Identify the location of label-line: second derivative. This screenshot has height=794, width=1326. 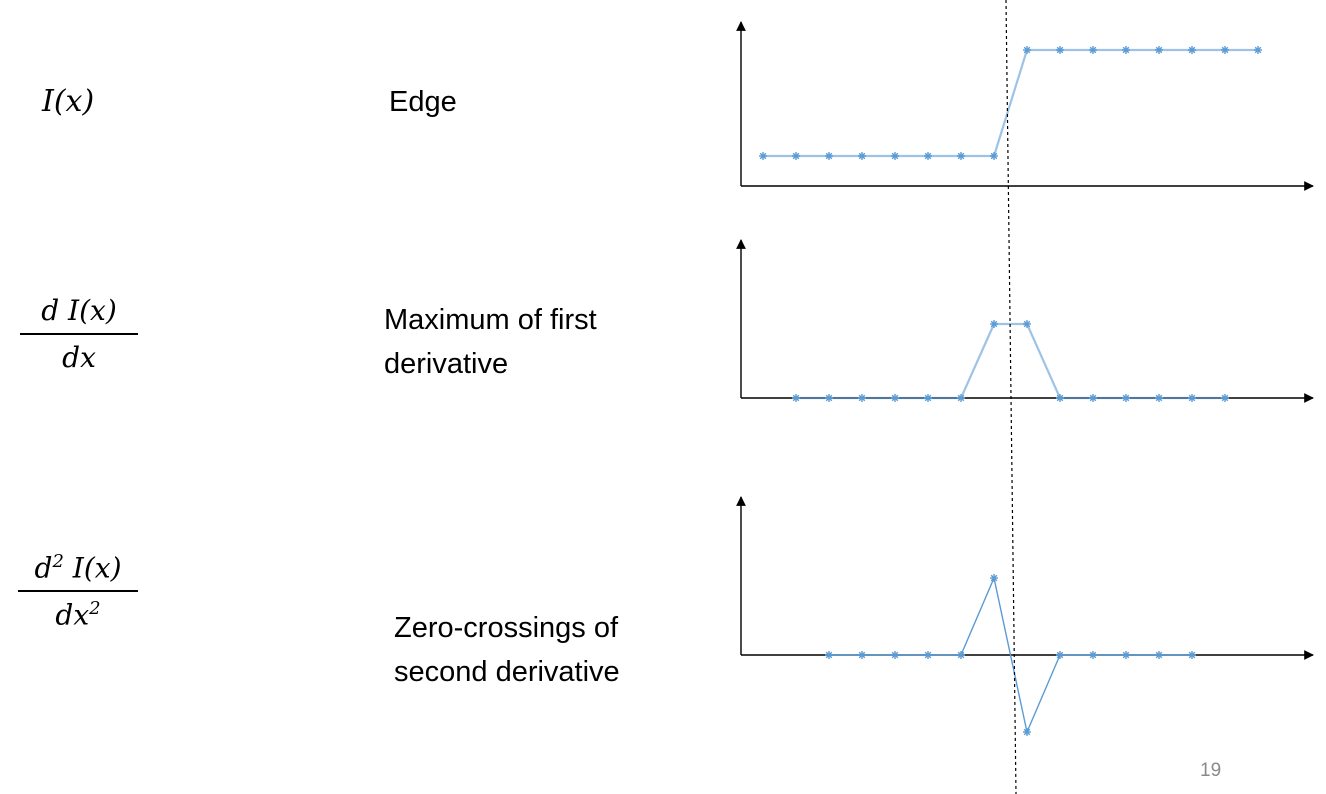
(507, 672).